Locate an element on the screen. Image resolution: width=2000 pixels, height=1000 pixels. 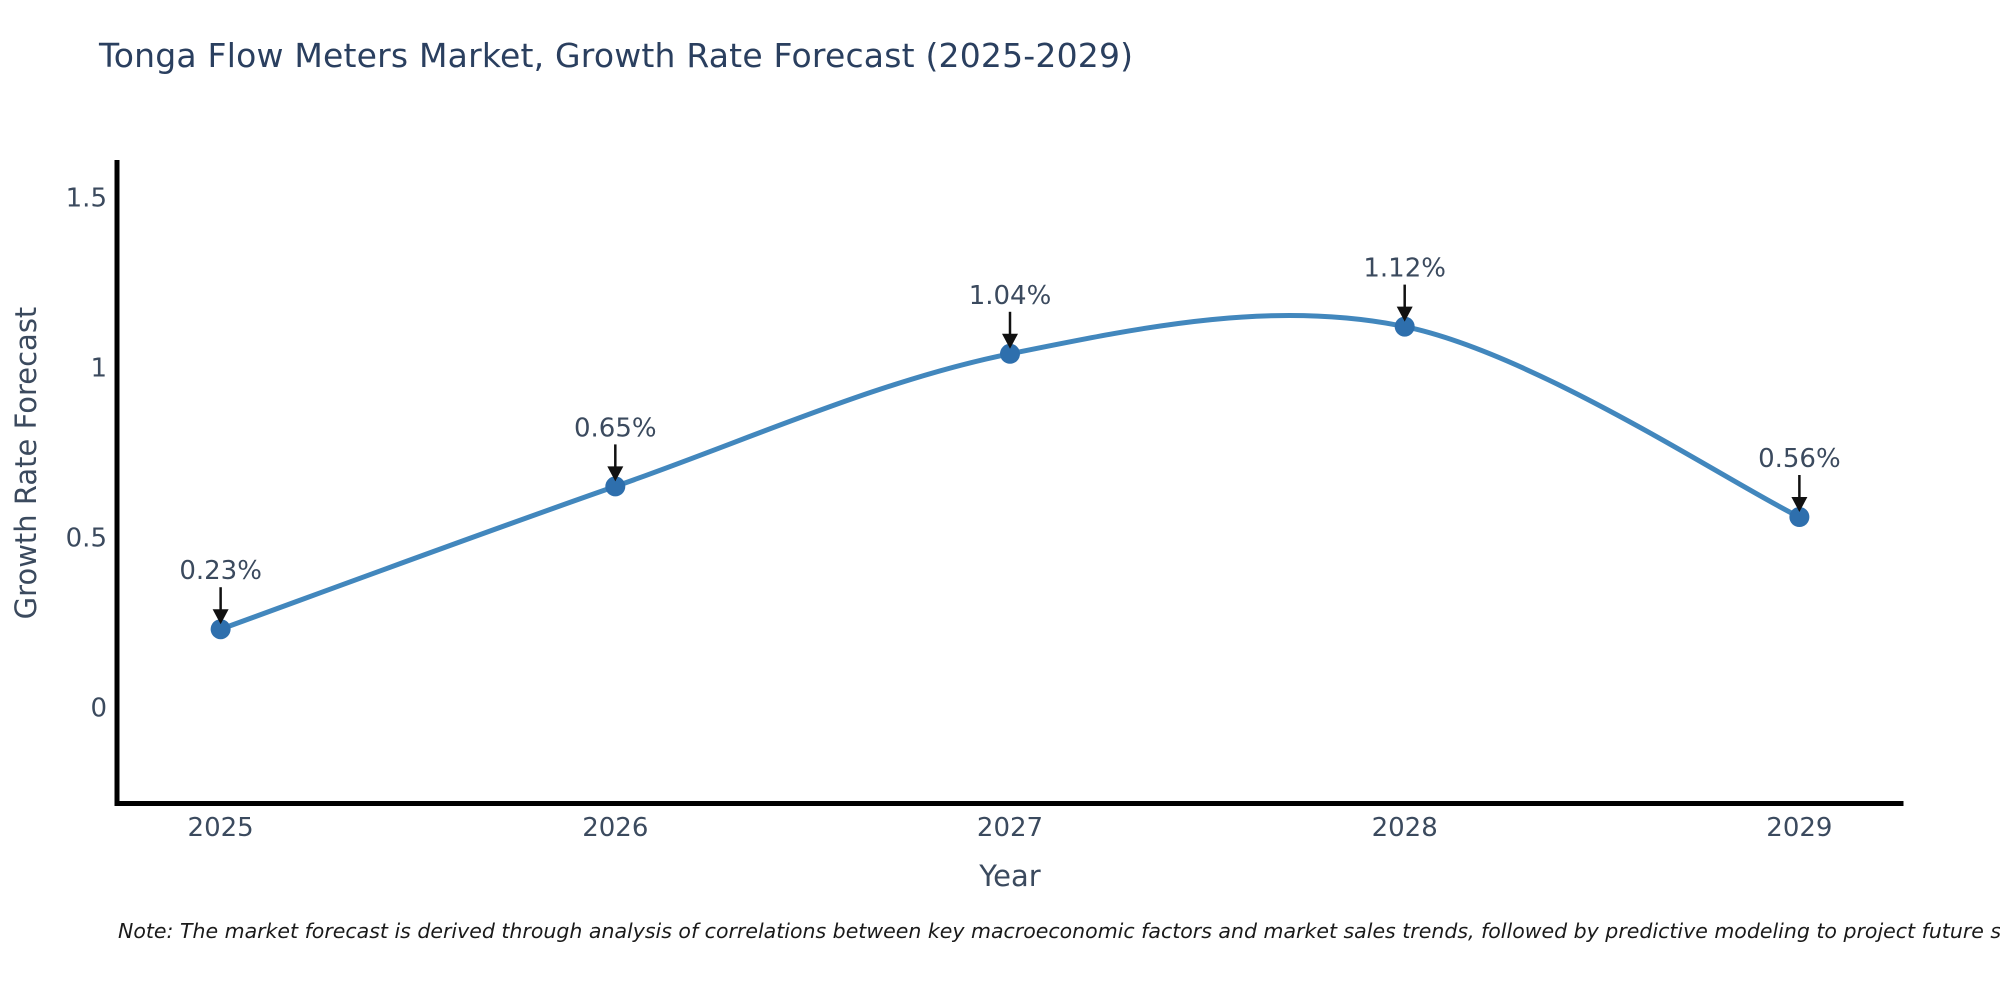
y-tick-label: 1.5 is located at coordinates (86, 198).